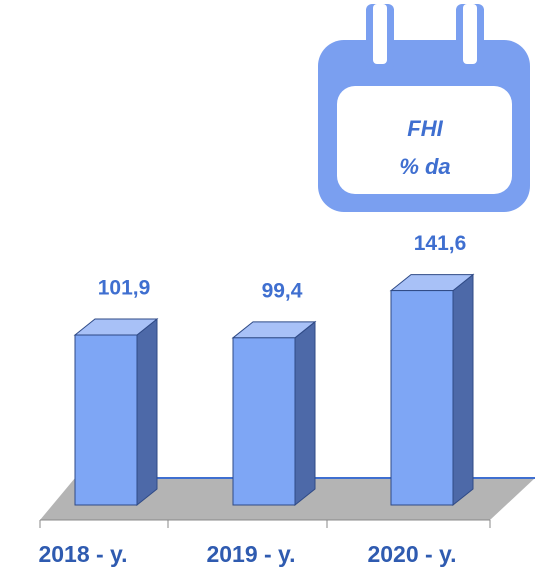 Image resolution: width=539 pixels, height=574 pixels. Describe the element at coordinates (424, 166) in the screenshot. I see `chart-subtitle: % da` at that location.